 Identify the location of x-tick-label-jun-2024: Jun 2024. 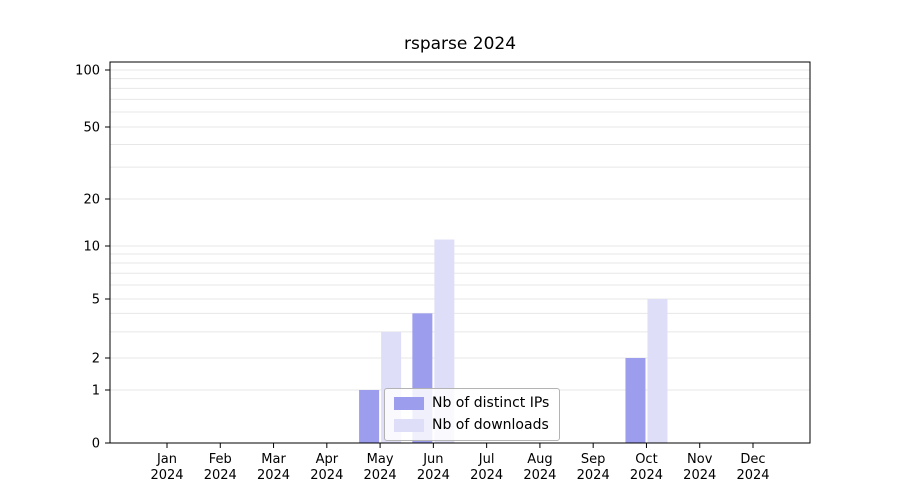
(433, 467).